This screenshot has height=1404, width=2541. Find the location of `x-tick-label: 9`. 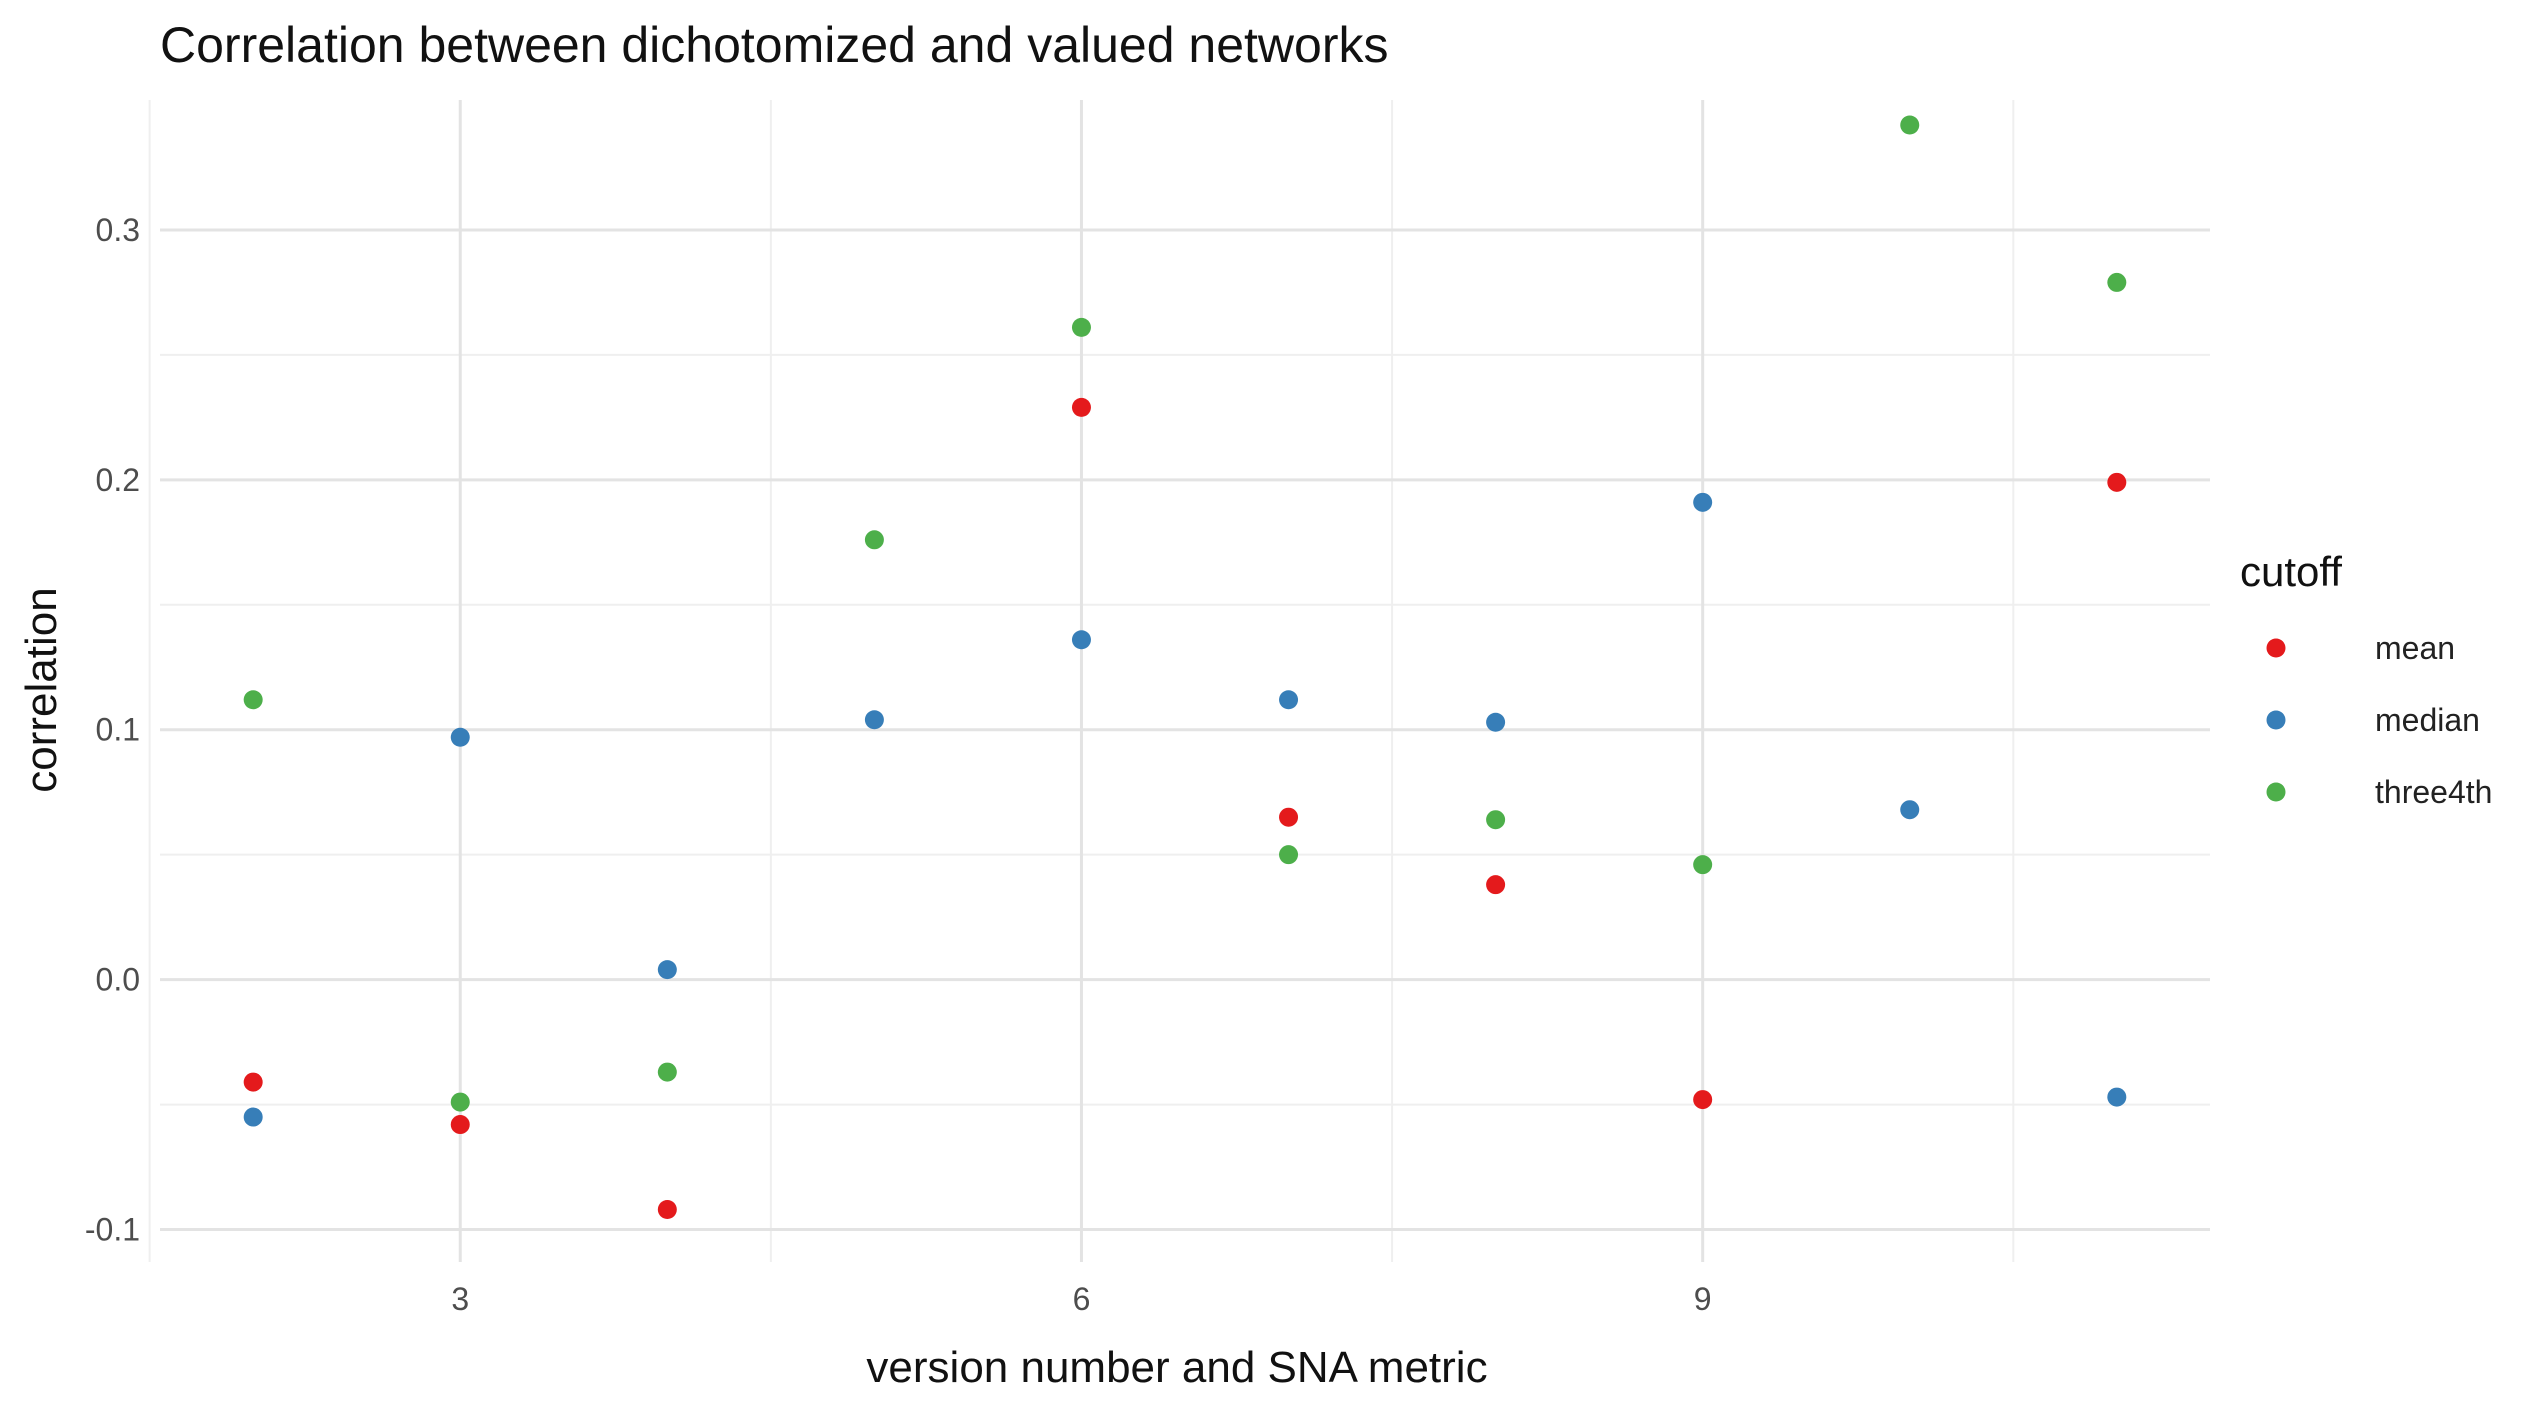

x-tick-label: 9 is located at coordinates (1703, 1299).